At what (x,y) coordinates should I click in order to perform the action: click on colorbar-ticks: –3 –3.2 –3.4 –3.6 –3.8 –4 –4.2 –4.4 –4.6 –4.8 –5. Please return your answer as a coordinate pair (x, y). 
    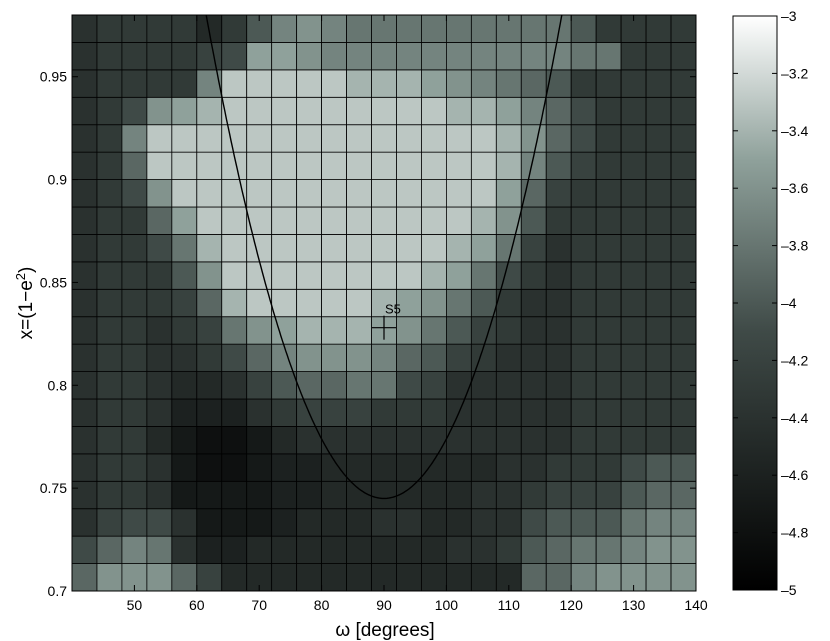
    Looking at the image, I should click on (770, 303).